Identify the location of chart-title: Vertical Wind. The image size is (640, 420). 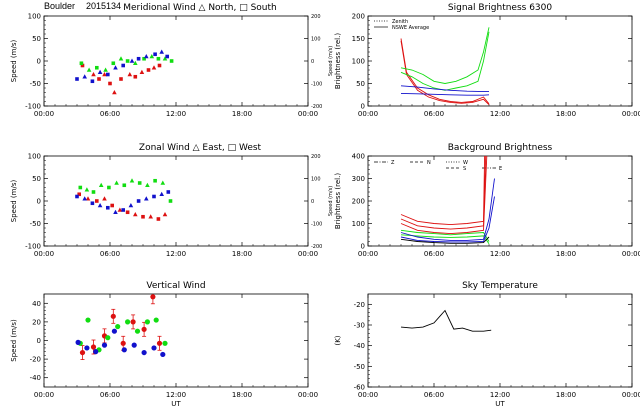
(175, 286).